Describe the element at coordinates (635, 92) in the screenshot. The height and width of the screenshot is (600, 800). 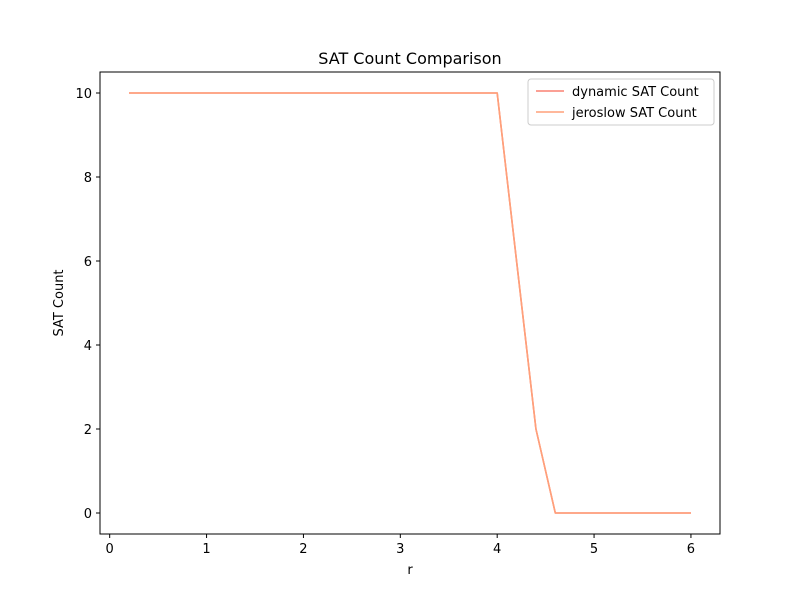
I see `legend-label: dynamic SAT Count` at that location.